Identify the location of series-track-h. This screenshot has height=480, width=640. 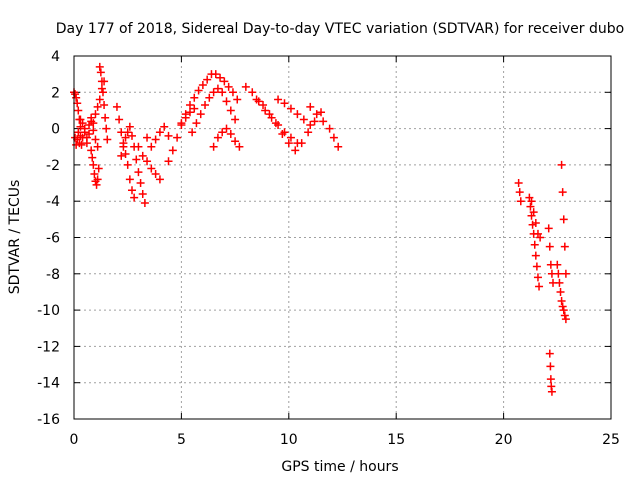
(133, 165).